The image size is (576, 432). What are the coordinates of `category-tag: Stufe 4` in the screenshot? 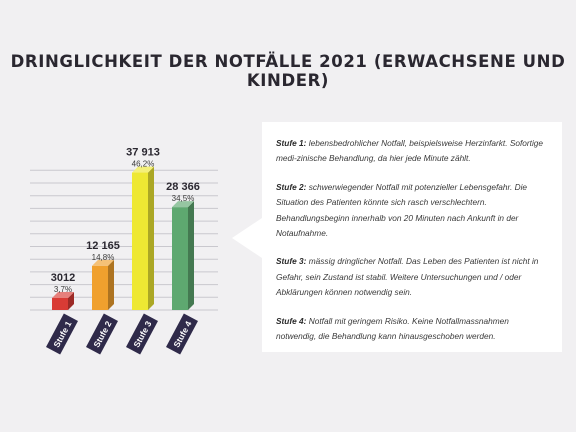 It's located at (182, 334).